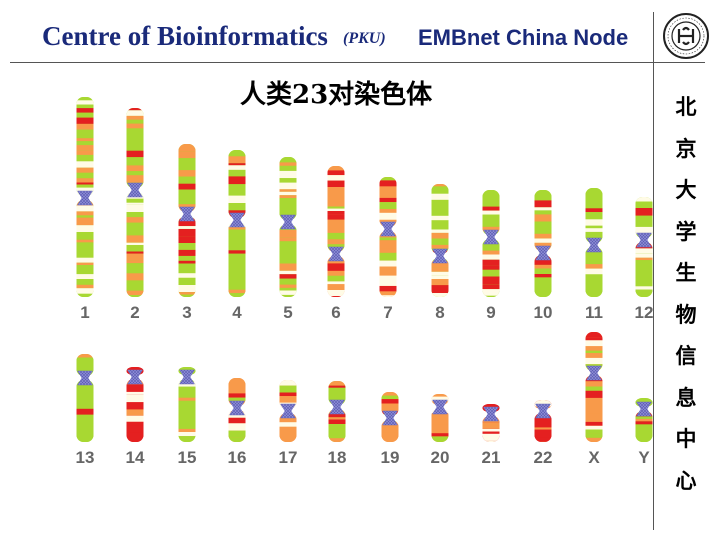 This screenshot has width=720, height=540. I want to click on chromosome-label: 6, so click(335, 312).